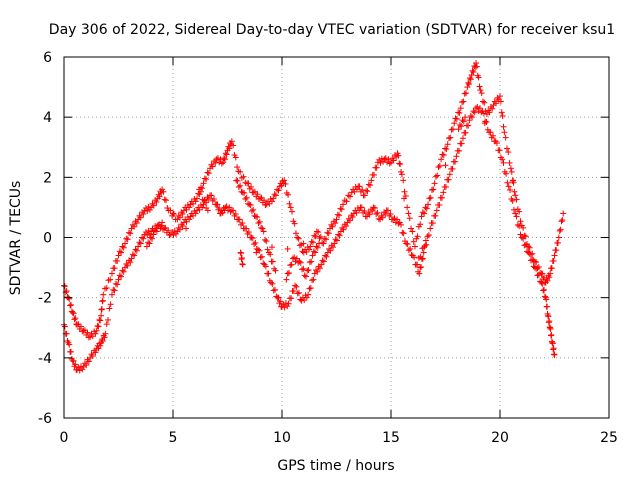 The width and height of the screenshot is (640, 480). I want to click on x-tick-label: 10, so click(282, 438).